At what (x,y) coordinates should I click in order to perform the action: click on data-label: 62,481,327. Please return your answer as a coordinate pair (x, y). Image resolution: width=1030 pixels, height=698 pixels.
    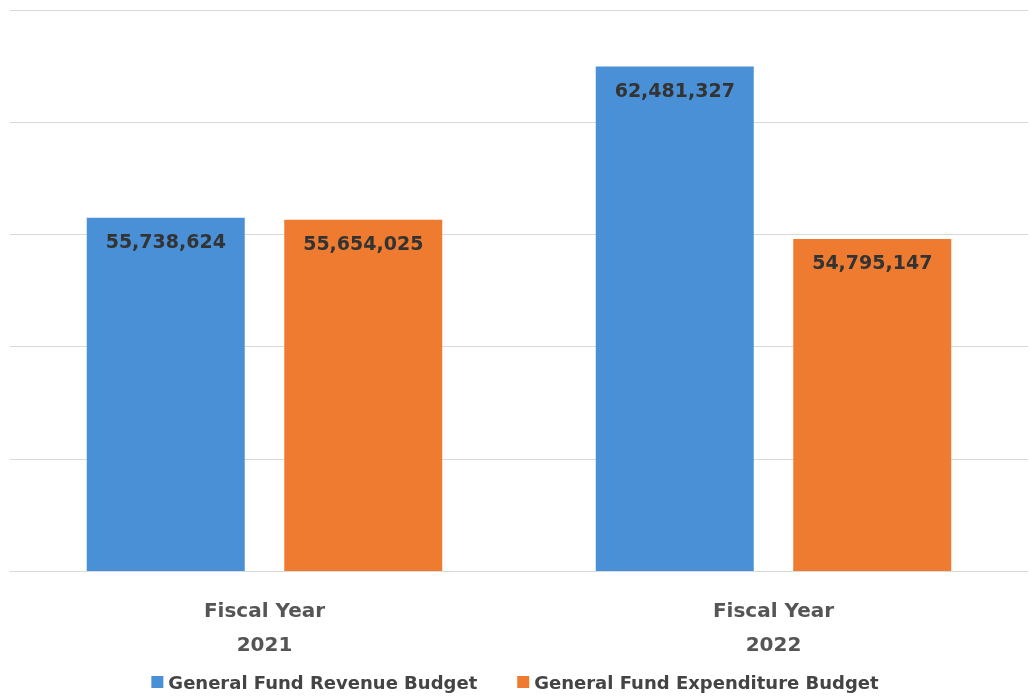
    Looking at the image, I should click on (674, 90).